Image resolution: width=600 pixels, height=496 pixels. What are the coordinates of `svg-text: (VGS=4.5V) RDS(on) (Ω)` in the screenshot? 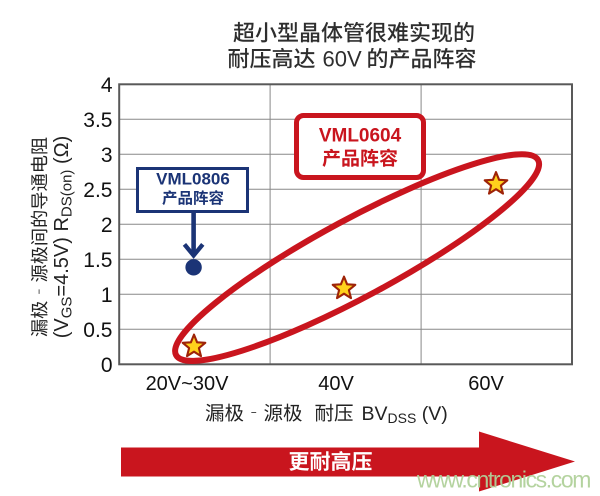 It's located at (63, 237).